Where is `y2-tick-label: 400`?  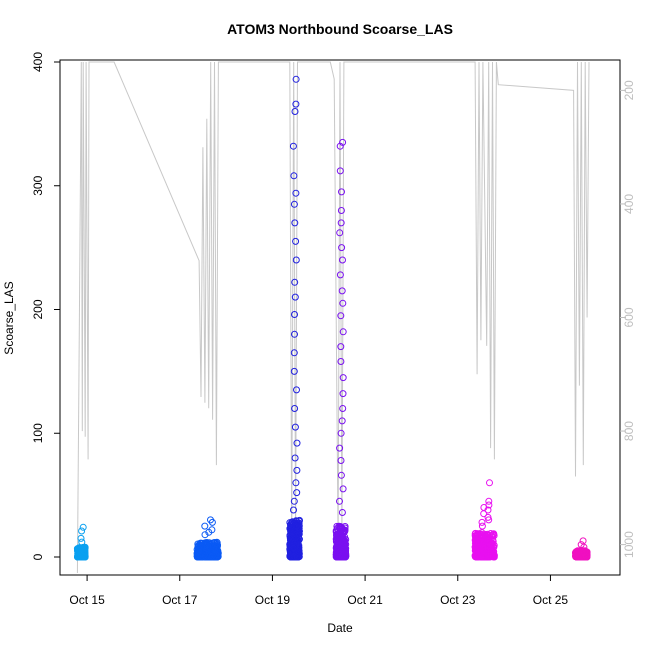 y2-tick-label: 400 is located at coordinates (629, 204).